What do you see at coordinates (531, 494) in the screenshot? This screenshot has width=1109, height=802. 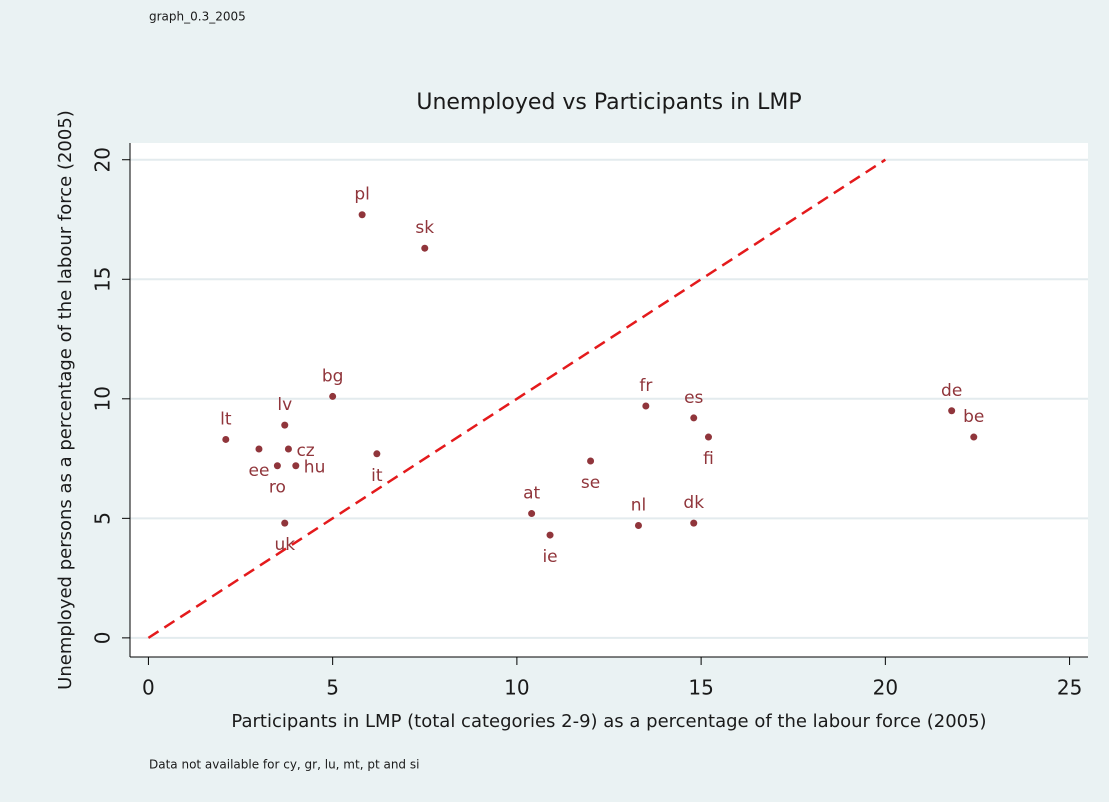 I see `point-label: at` at bounding box center [531, 494].